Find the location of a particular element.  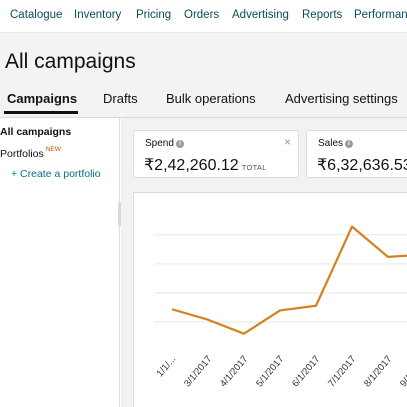

spend-metric-card: Spend i × ₹2,42,260.12 TOTAL is located at coordinates (216, 154).